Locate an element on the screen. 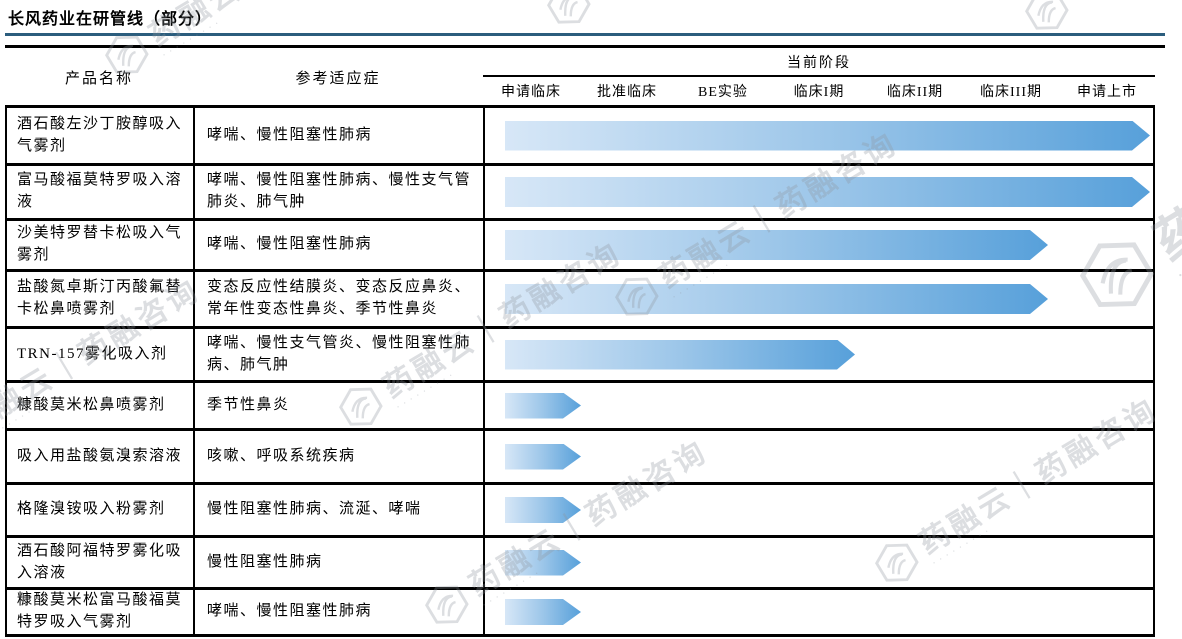  table-row: 沙美特罗替卡松吸入气雾剂 哮喘、慢性阻塞性肺病 is located at coordinates (580, 246).